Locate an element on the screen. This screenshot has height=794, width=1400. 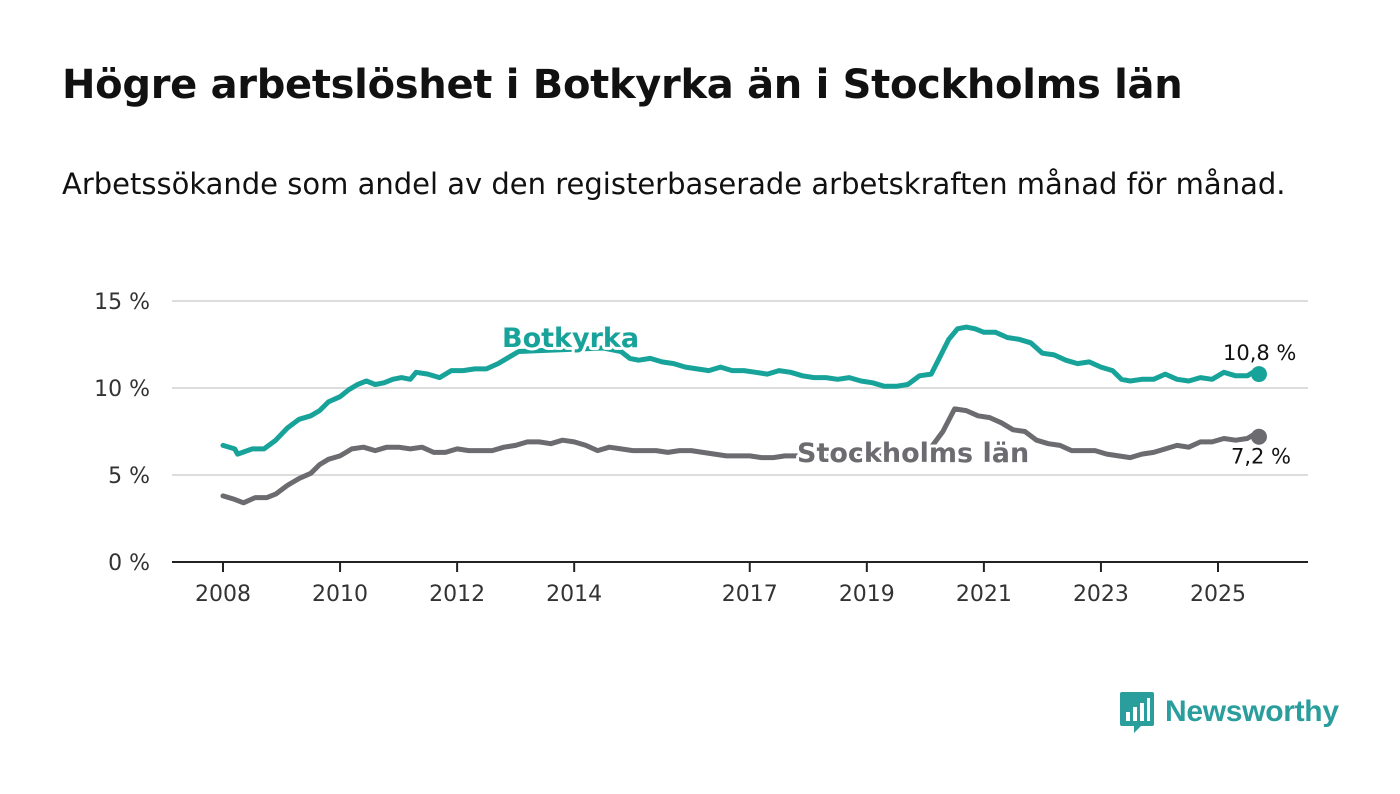
bar-chart-speech-bubble-icon is located at coordinates (1137, 712).